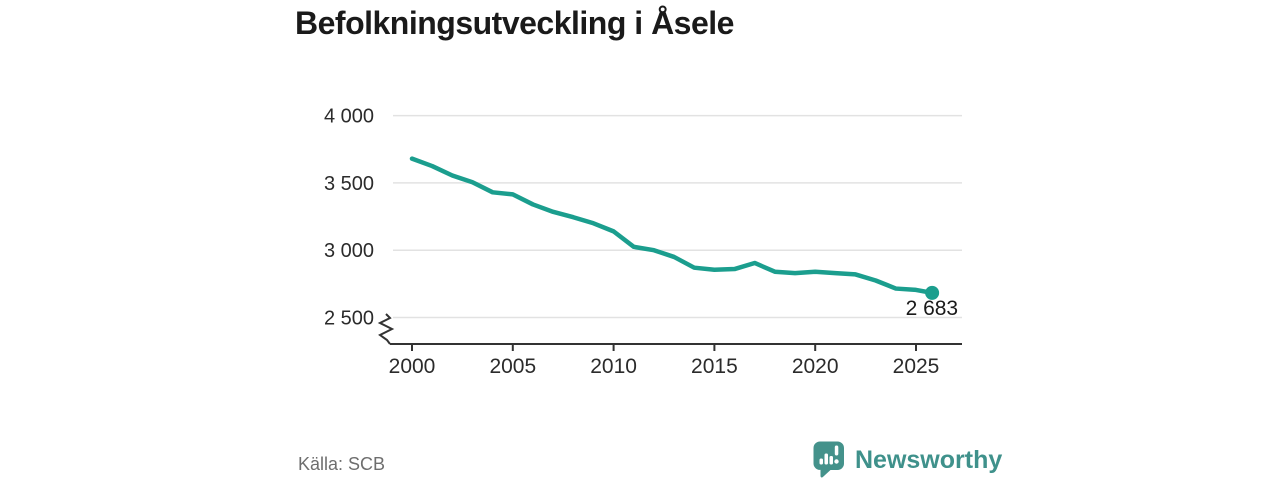 The image size is (1280, 480). Describe the element at coordinates (514, 23) in the screenshot. I see `chart-title: Befolkningsutveckling i Åsele` at that location.